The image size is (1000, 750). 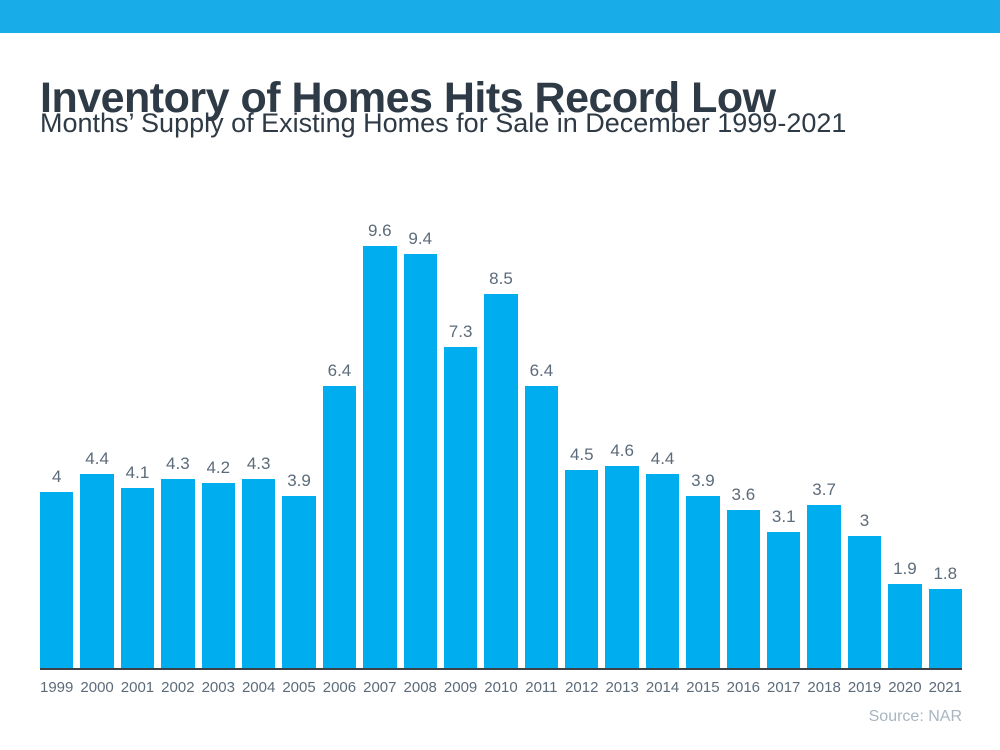 I want to click on x-axis-tick-label: 2001, so click(x=137, y=687).